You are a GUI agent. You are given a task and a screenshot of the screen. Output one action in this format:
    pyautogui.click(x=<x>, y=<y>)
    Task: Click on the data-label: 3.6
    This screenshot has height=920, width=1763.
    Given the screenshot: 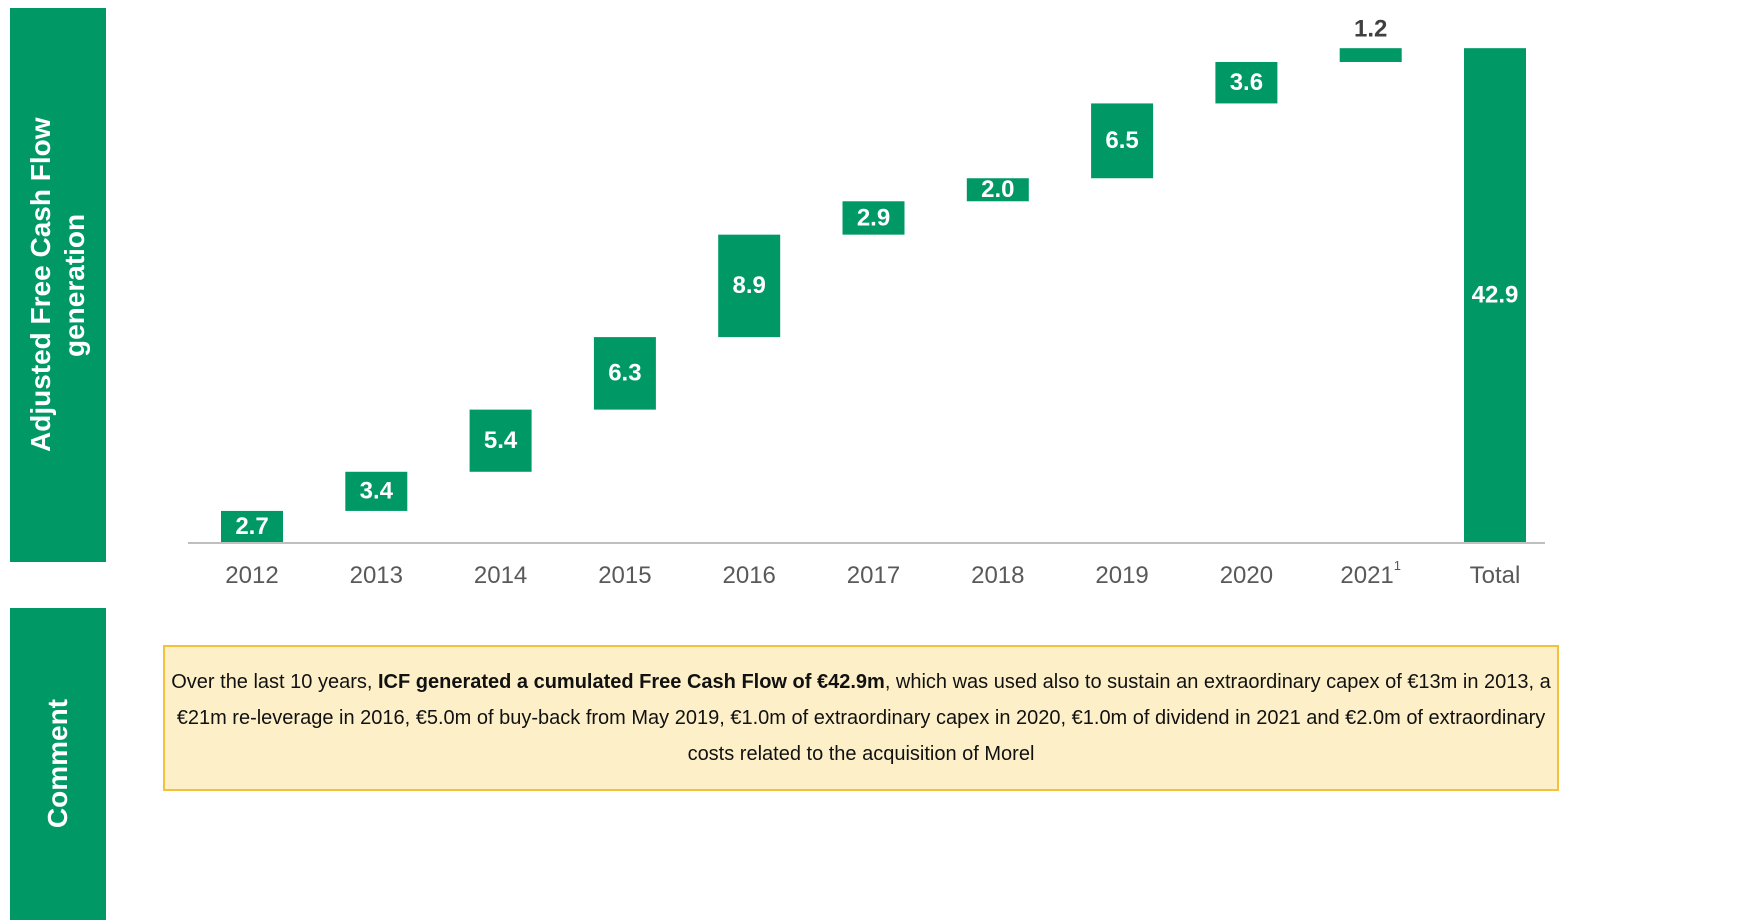 What is the action you would take?
    pyautogui.click(x=1246, y=82)
    